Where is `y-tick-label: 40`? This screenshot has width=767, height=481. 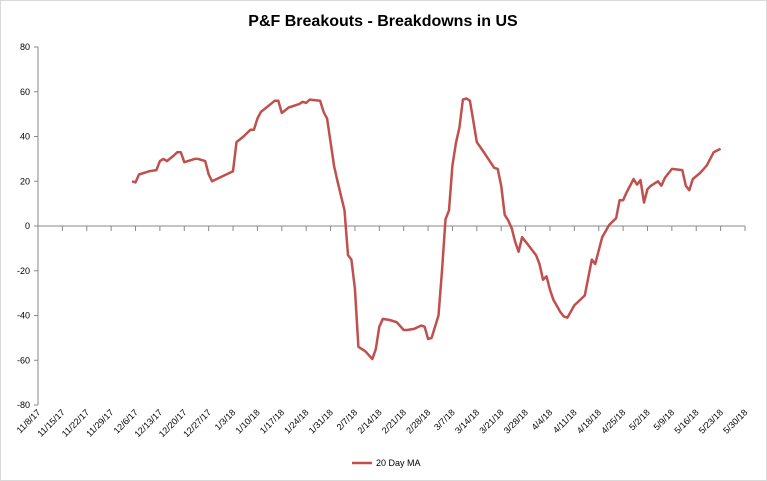
y-tick-label: 40 is located at coordinates (25, 137).